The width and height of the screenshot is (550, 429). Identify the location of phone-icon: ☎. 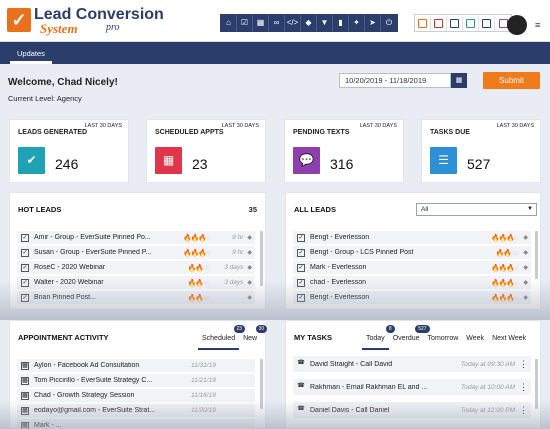
(301, 363).